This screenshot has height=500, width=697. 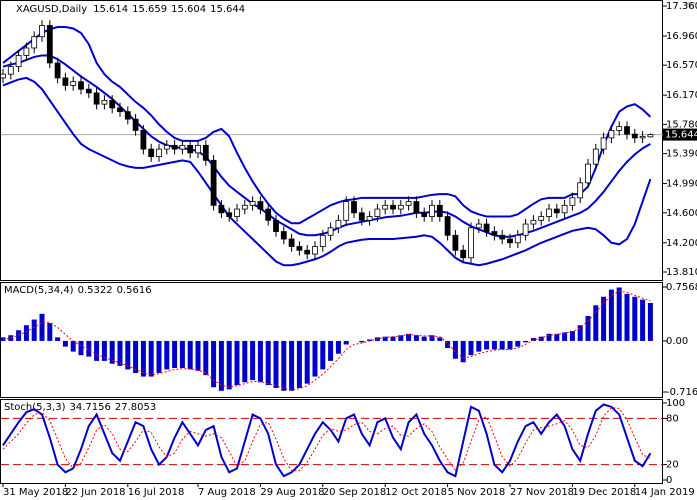 I want to click on stoch-signal, so click(x=326, y=439).